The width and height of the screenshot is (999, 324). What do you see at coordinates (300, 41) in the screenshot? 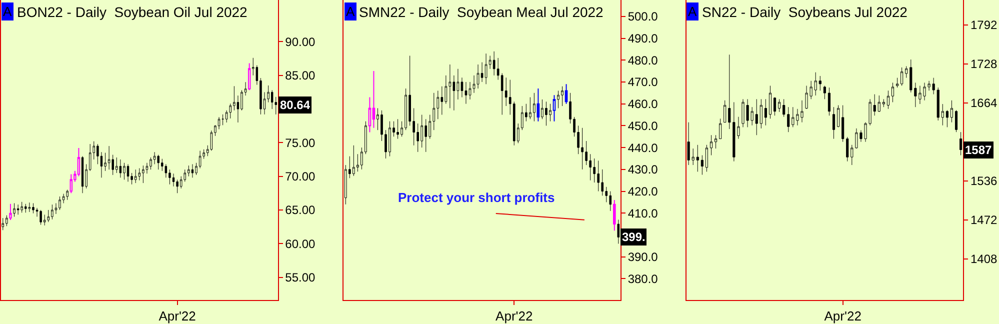
I see `y-tick-label: 90.00` at bounding box center [300, 41].